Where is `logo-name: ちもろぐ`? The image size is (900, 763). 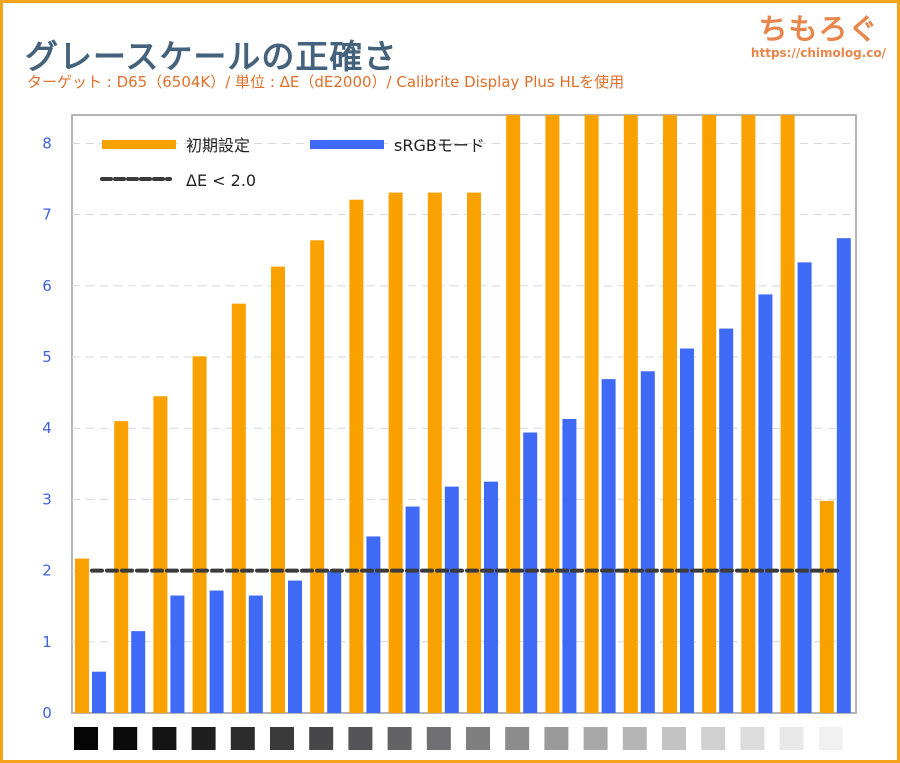 logo-name: ちもろぐ is located at coordinates (818, 29).